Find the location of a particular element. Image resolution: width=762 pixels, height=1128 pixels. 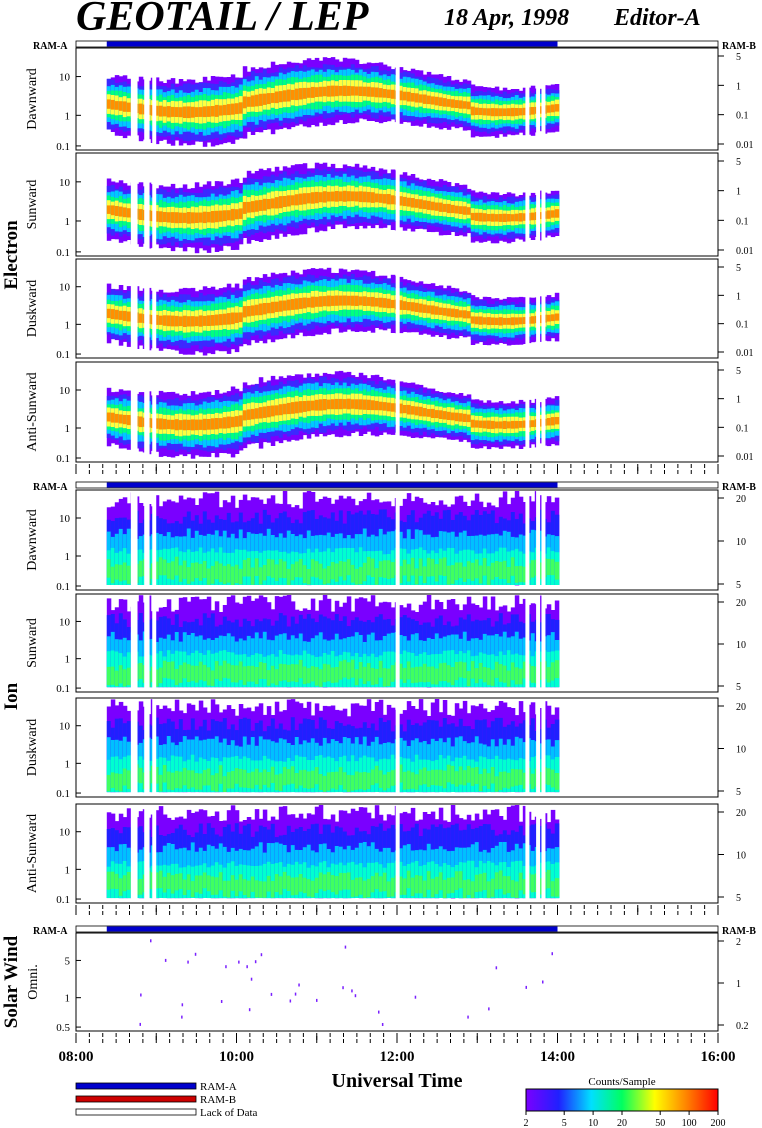

panel-electron-anti-sunward: Anti-Sunward 10 1 0.1 5 1 0.1 0.01 is located at coordinates (389, 413).